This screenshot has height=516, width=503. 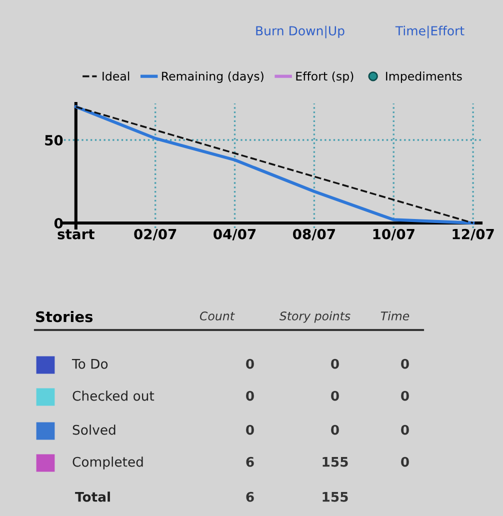 I want to click on legend-label: Effort (sp), so click(x=325, y=77).